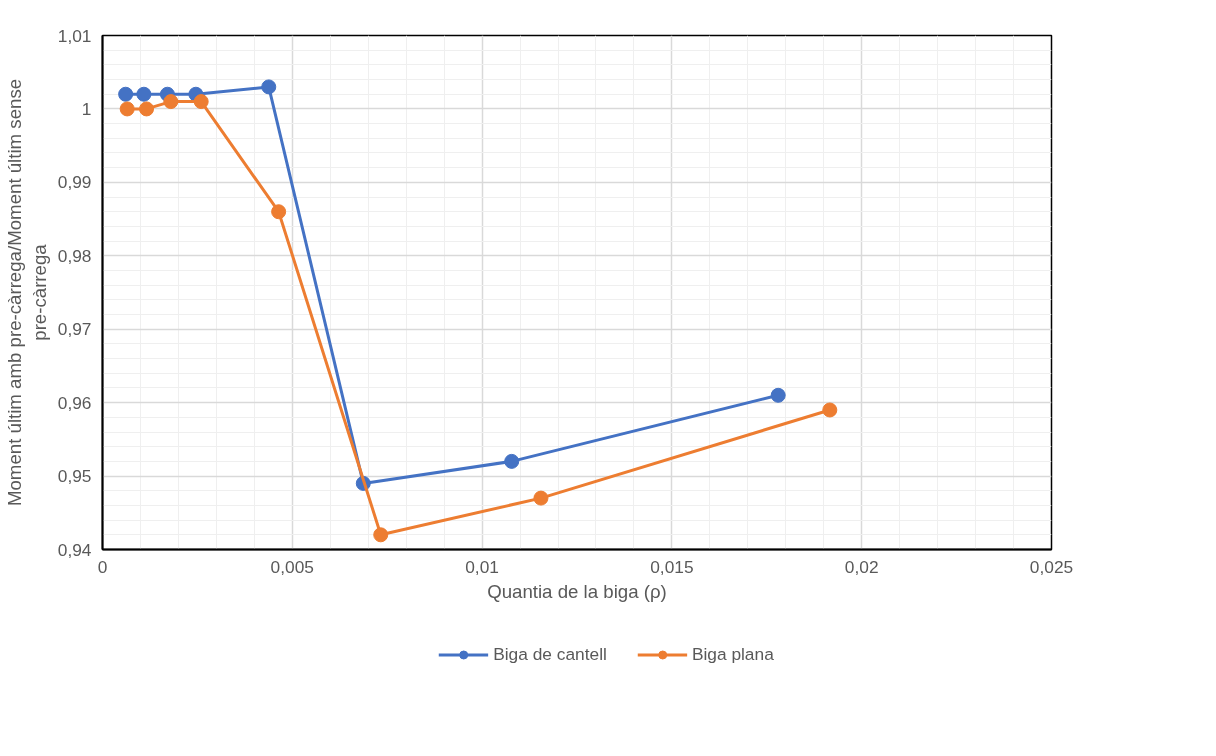 The height and width of the screenshot is (756, 1216). Describe the element at coordinates (550, 654) in the screenshot. I see `legend-label: Biga de cantell` at that location.